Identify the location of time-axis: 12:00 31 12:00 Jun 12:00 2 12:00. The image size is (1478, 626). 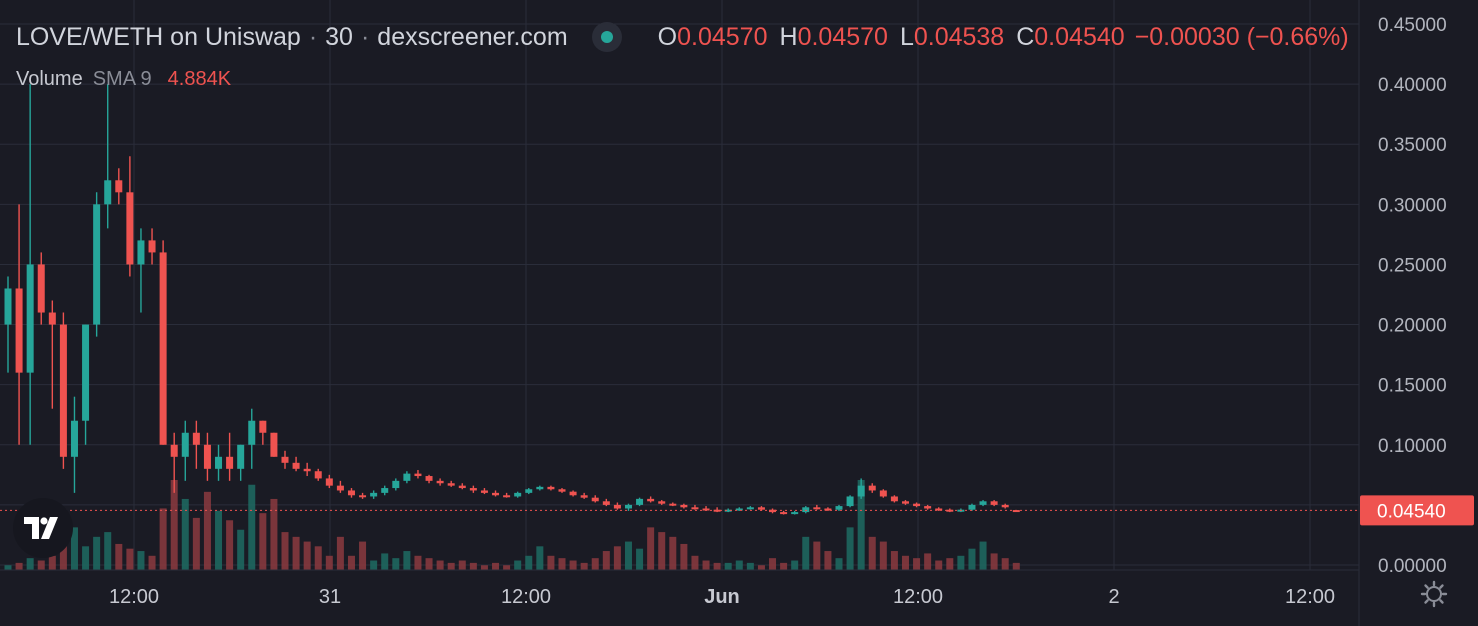
(722, 597).